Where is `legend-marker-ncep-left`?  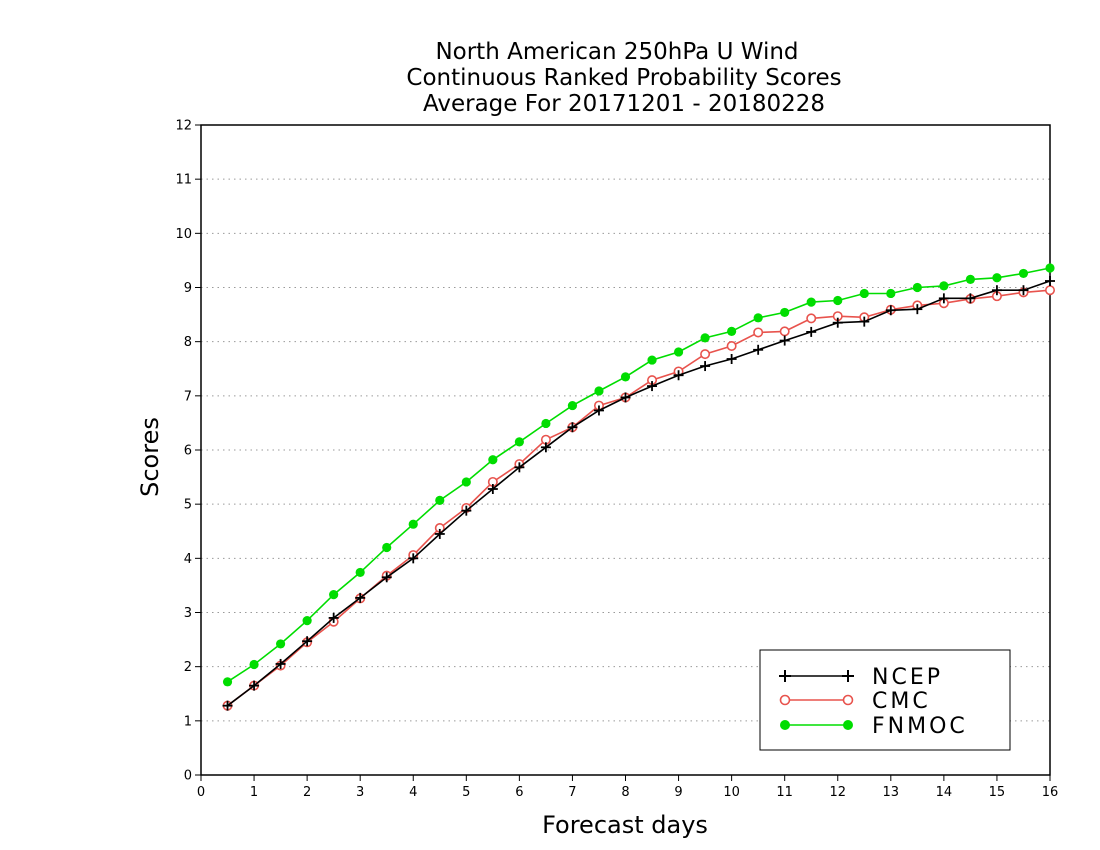
legend-marker-ncep-left is located at coordinates (785, 676).